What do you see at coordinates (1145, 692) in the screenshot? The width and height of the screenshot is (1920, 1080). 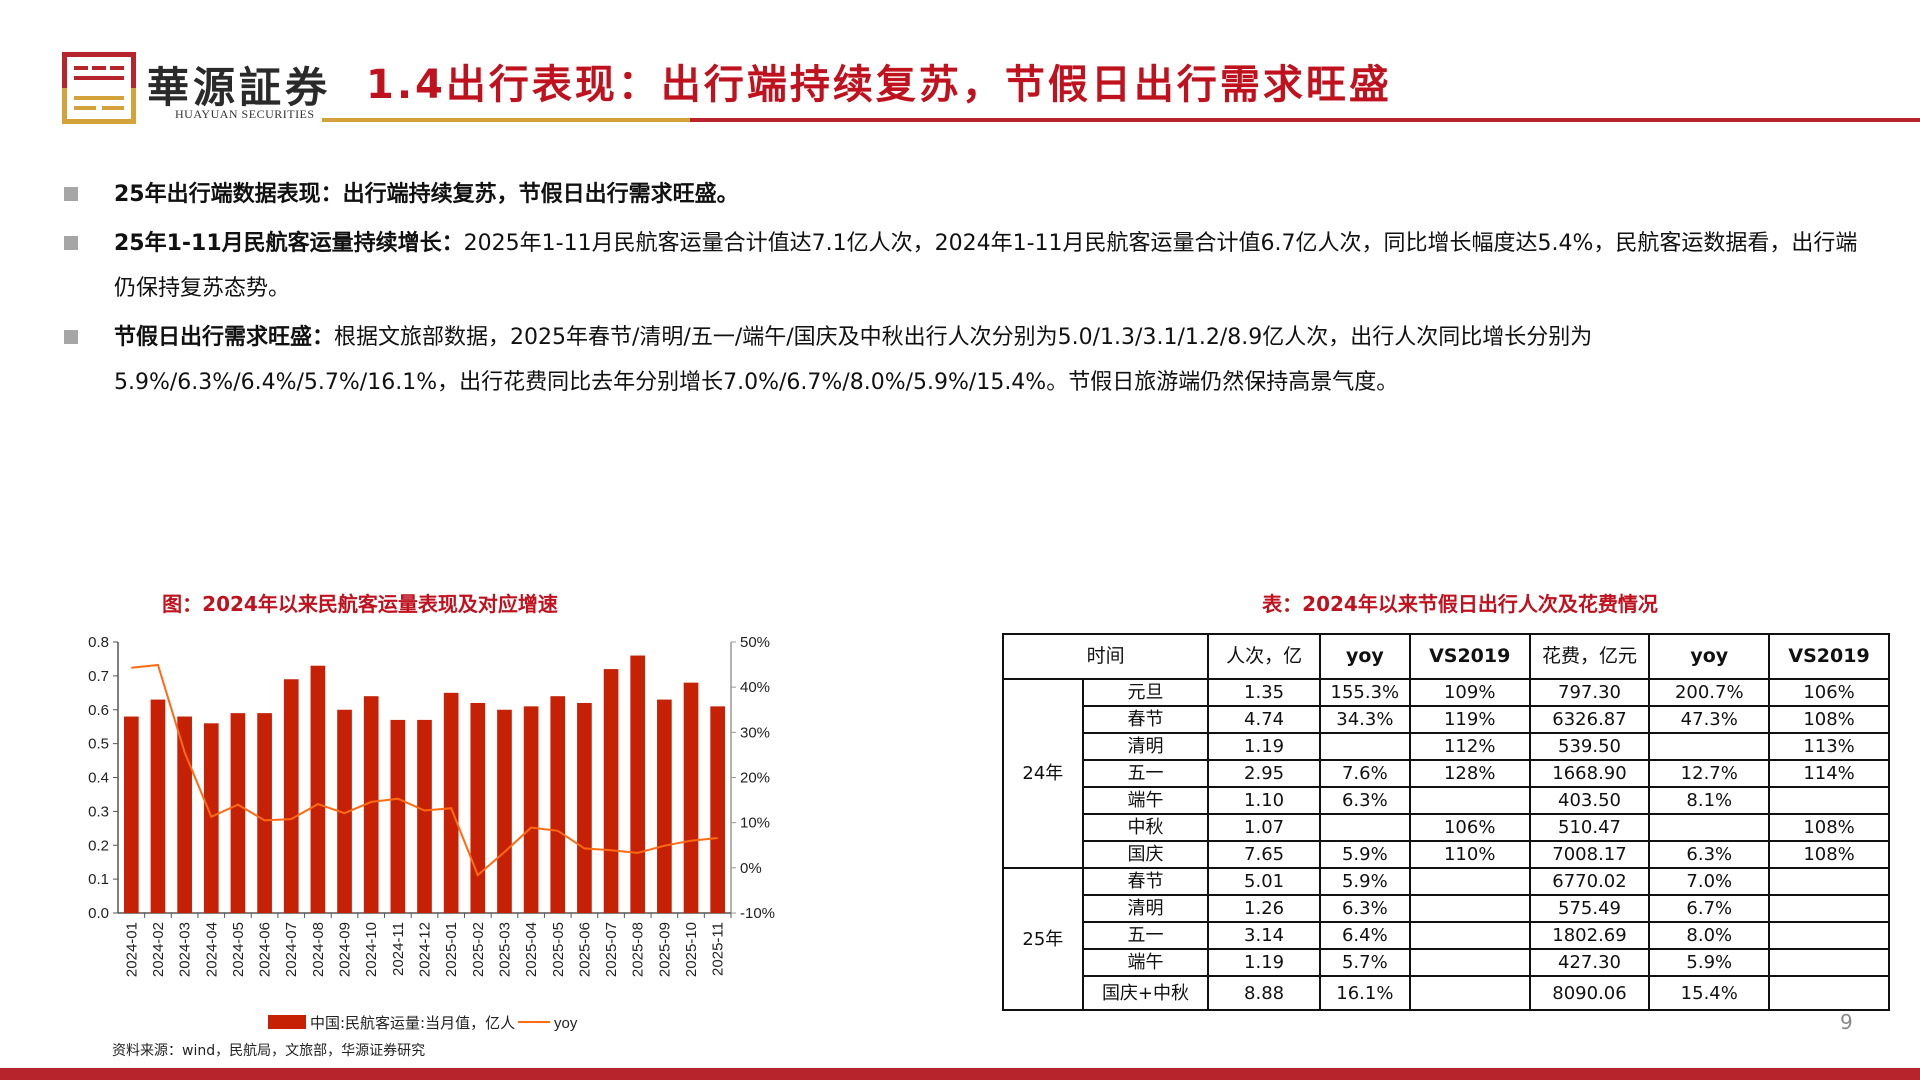 I see `holiday-cell: 元旦` at bounding box center [1145, 692].